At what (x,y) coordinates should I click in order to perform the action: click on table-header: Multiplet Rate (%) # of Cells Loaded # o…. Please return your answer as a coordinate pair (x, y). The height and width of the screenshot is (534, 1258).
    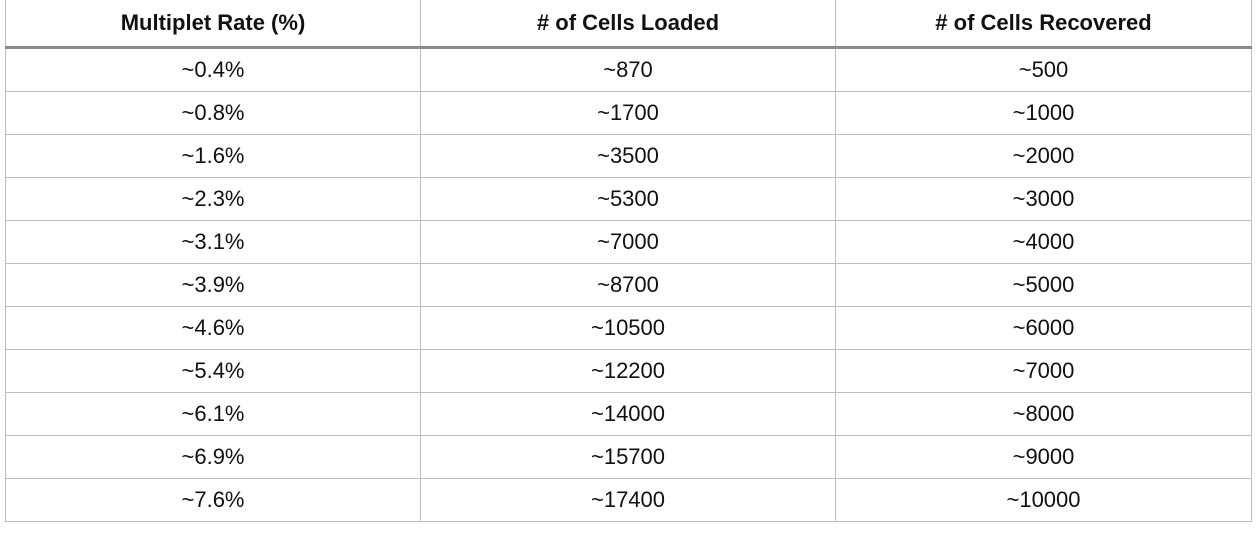
    Looking at the image, I should click on (628, 24).